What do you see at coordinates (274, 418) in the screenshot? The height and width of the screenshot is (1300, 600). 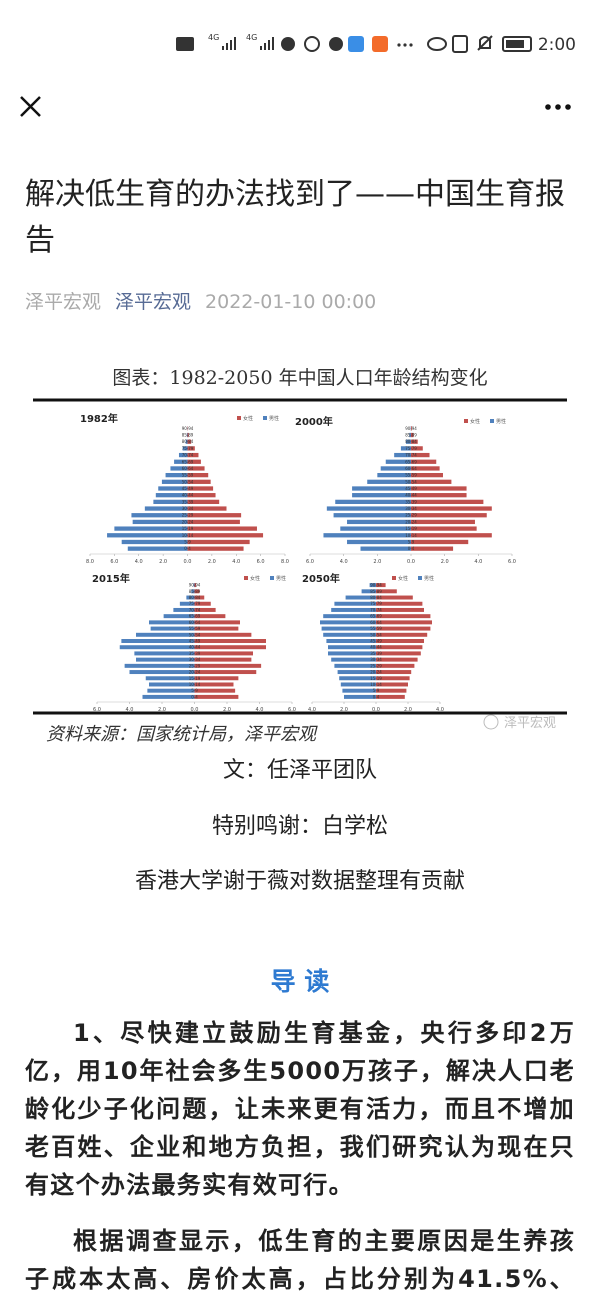 I see `legend-label: 男性` at bounding box center [274, 418].